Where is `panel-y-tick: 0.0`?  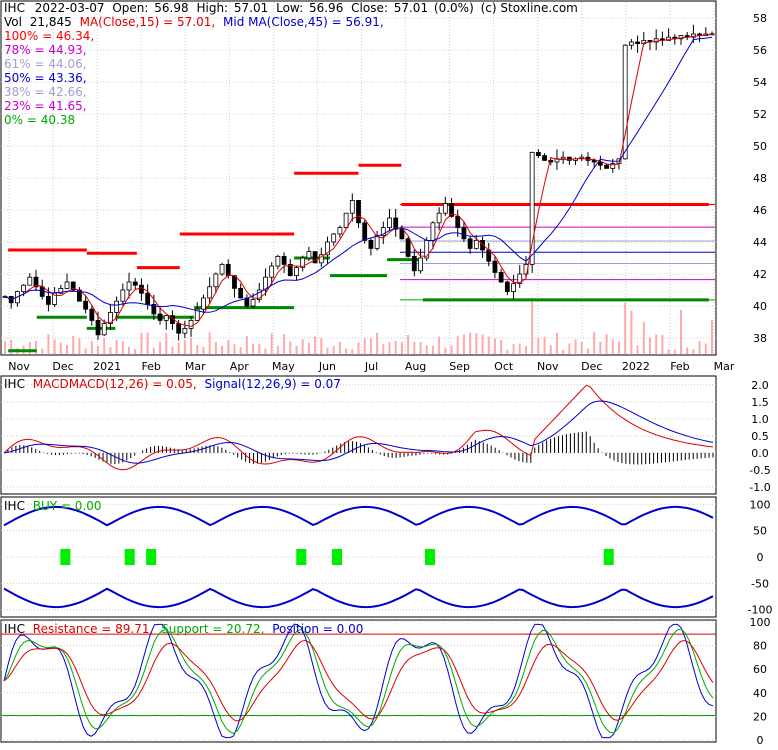
panel-y-tick: 0.0 is located at coordinates (760, 453).